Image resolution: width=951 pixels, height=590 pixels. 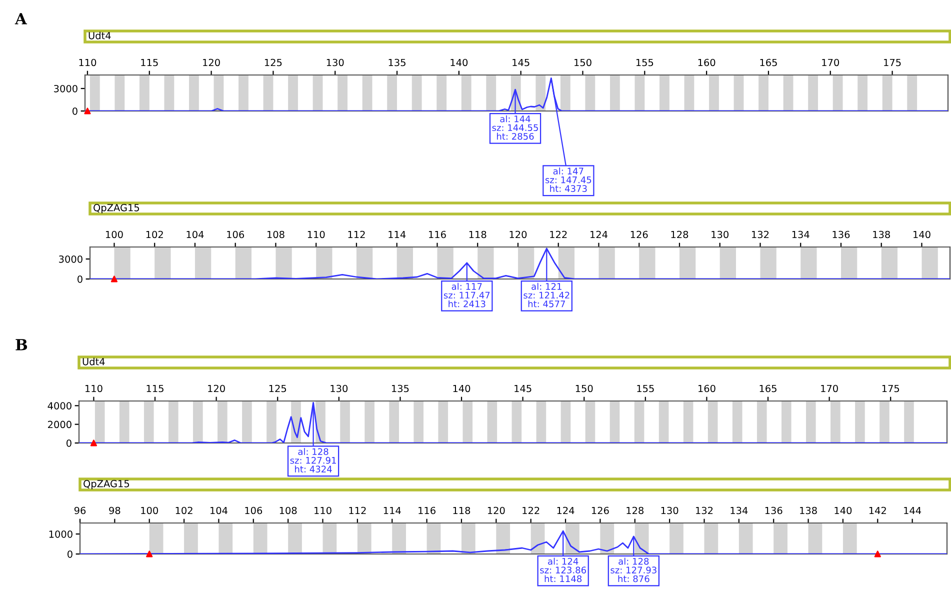 I want to click on annotation: al: 124 sz: 123.86 ht: 1148, so click(x=563, y=570).